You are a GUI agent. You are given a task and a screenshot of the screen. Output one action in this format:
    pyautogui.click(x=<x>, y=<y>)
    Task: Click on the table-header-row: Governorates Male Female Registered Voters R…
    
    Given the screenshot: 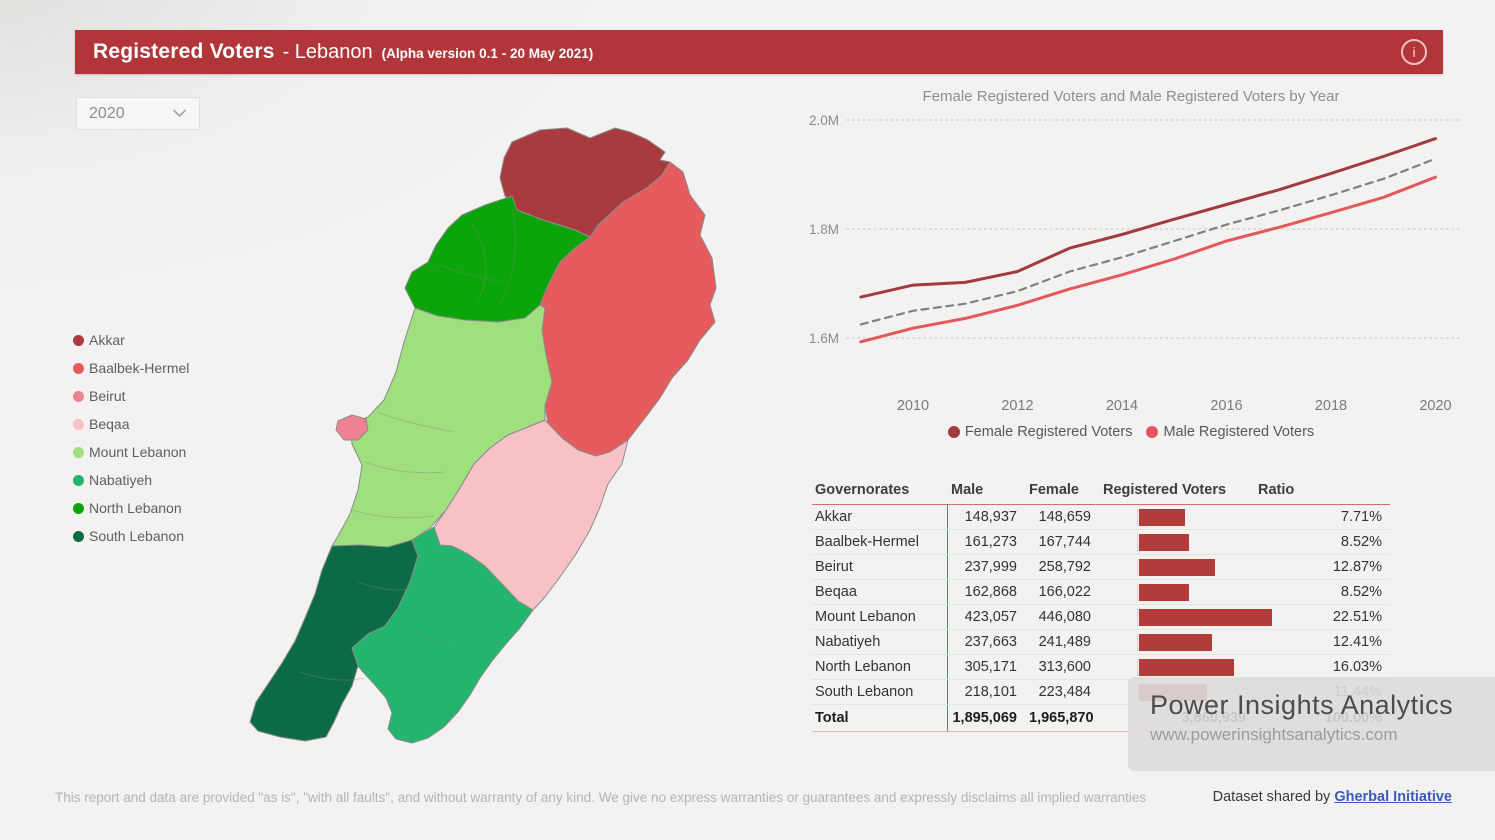 What is the action you would take?
    pyautogui.click(x=1101, y=490)
    